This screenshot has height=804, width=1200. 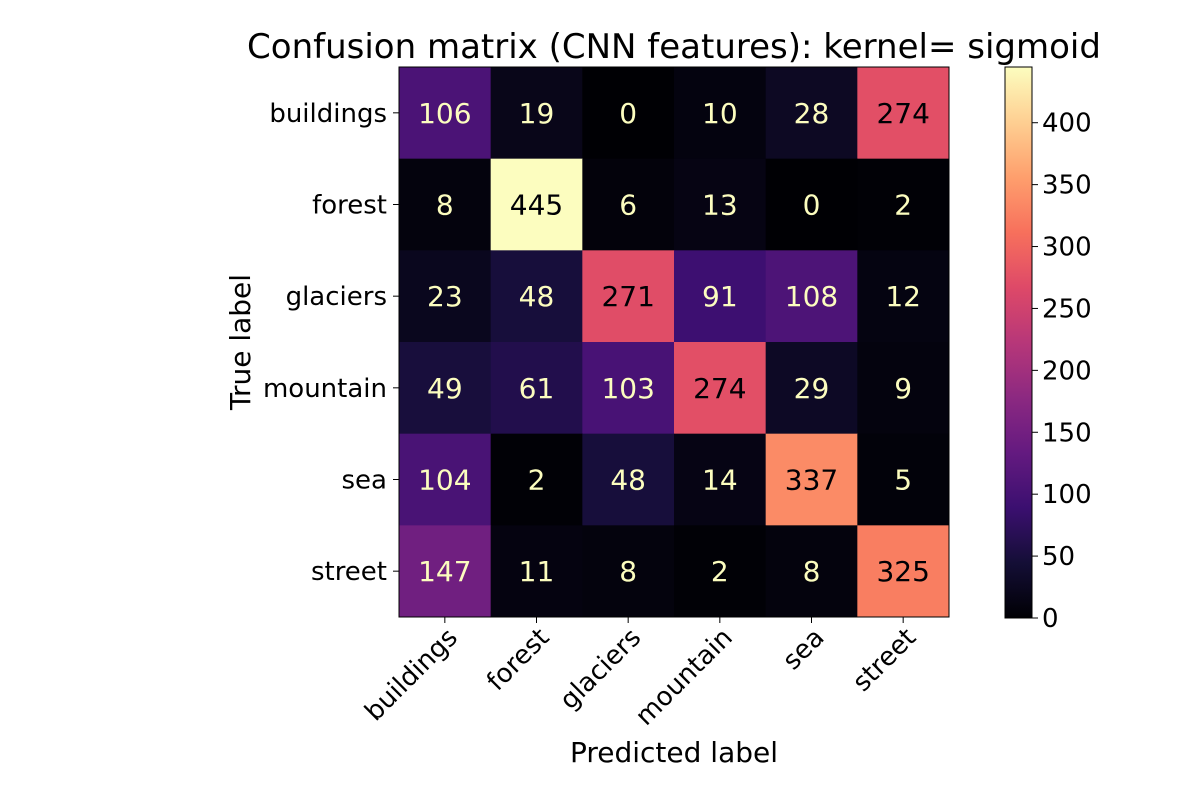 I want to click on colorbar-tick-label: 0, so click(x=1050, y=619).